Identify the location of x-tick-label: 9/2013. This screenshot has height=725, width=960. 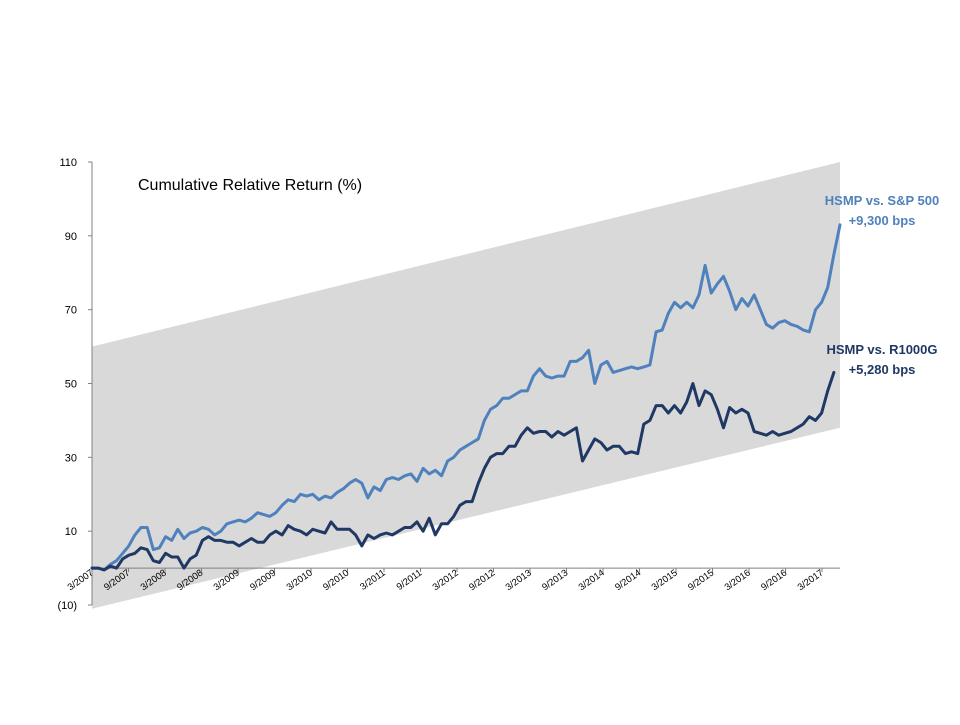
(555, 581).